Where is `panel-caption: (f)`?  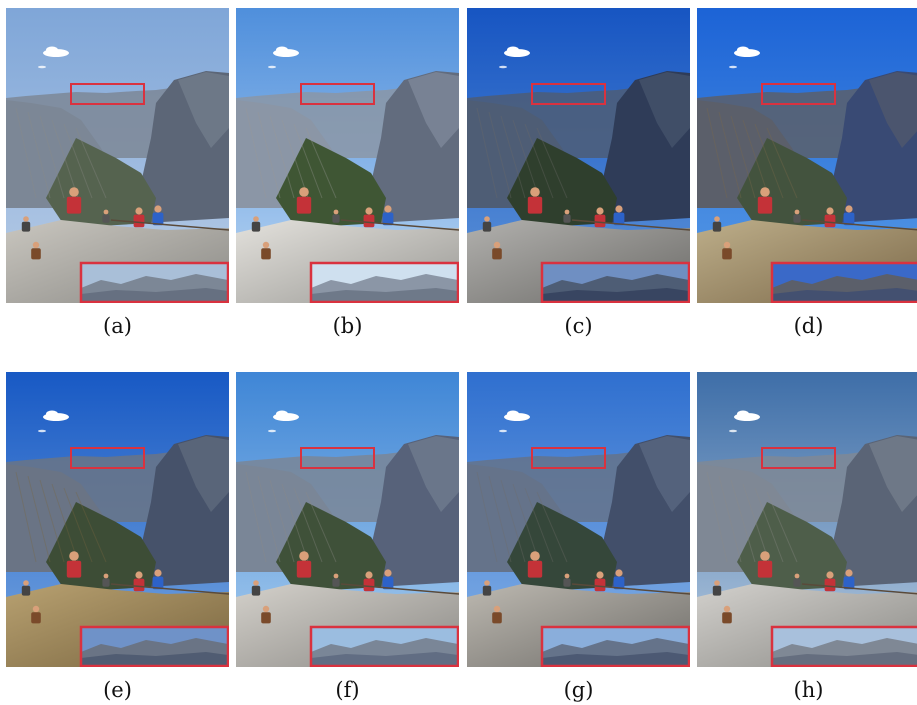 panel-caption: (f) is located at coordinates (347, 690).